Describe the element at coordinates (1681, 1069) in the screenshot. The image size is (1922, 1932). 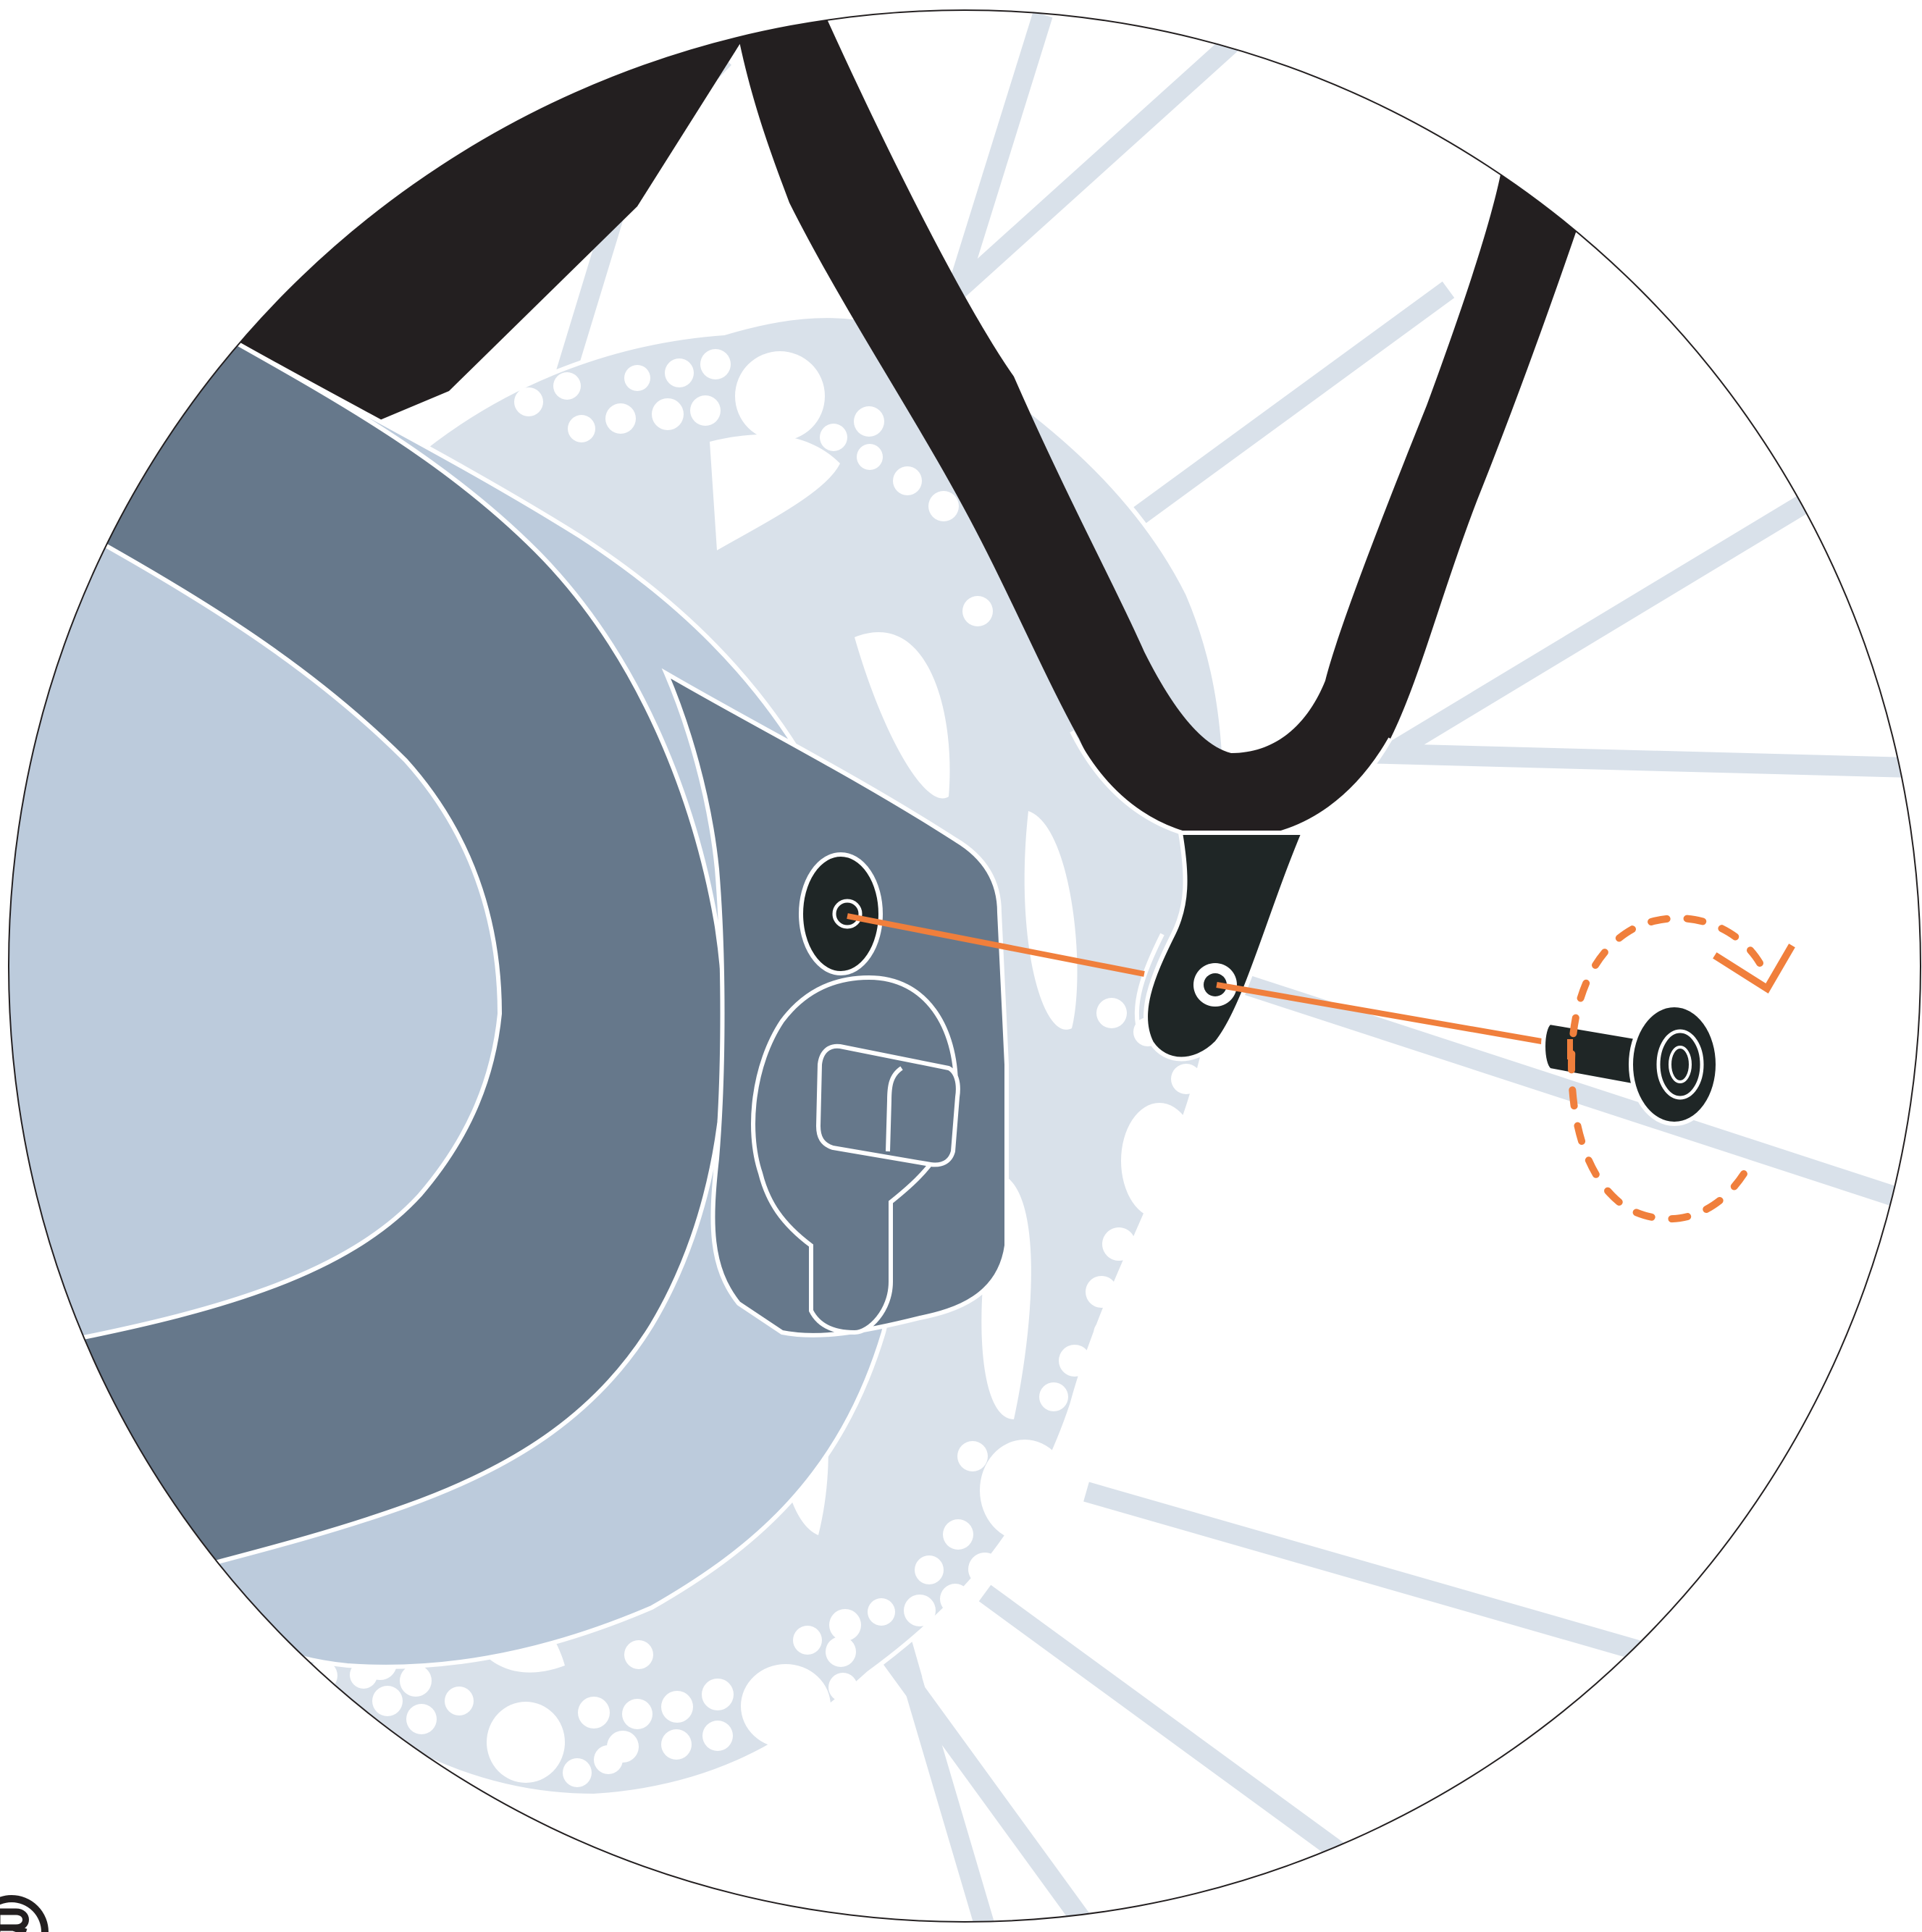
I see `tighten-rotation-arrow-icon` at that location.